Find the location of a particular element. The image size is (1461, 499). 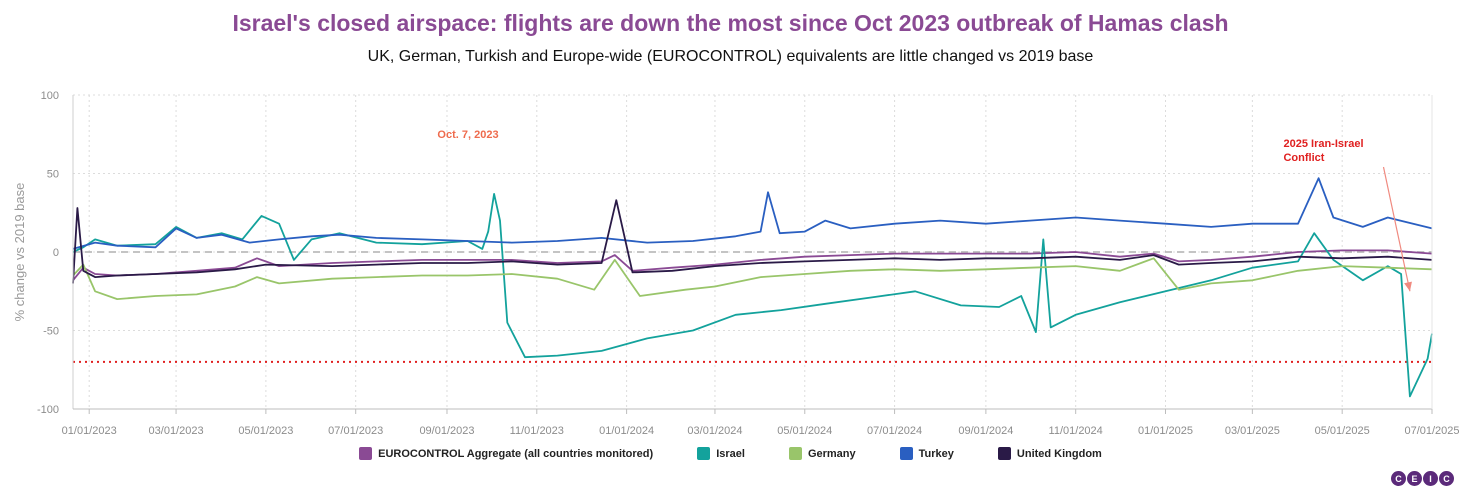

legend-item: Turkey is located at coordinates (926, 453).